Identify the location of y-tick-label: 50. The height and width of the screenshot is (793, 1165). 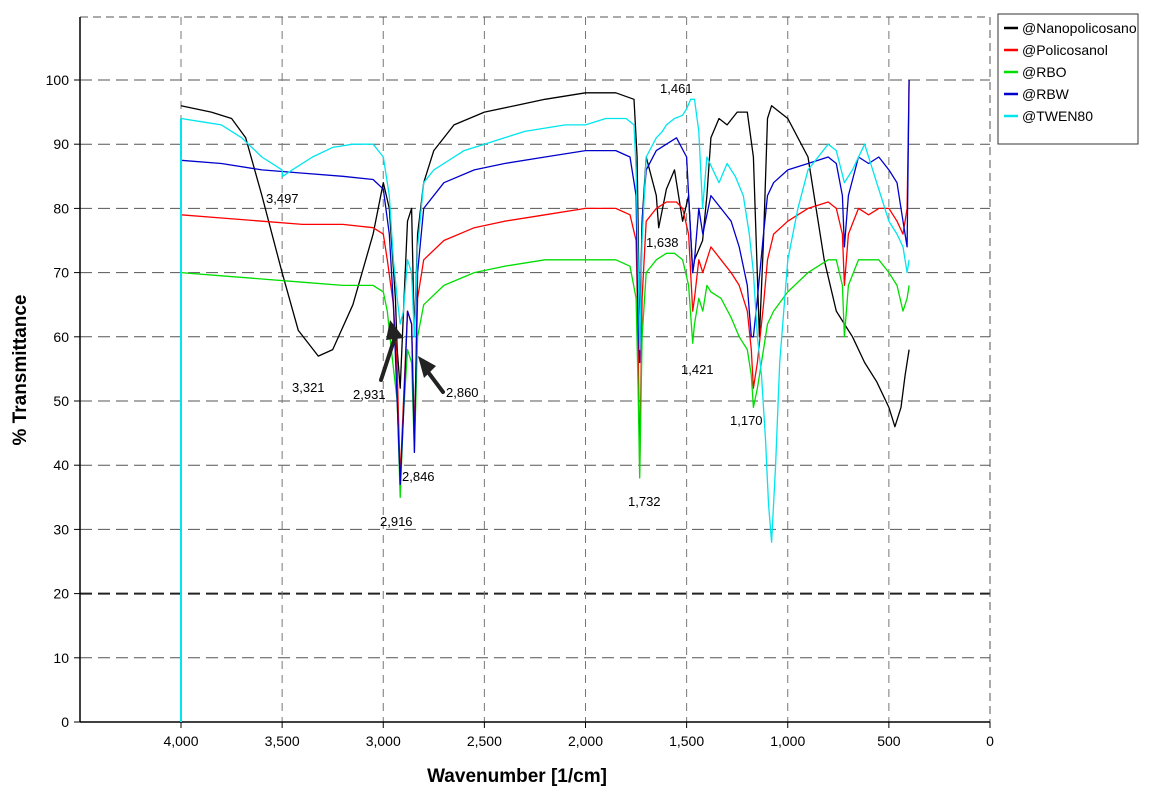
(61, 401).